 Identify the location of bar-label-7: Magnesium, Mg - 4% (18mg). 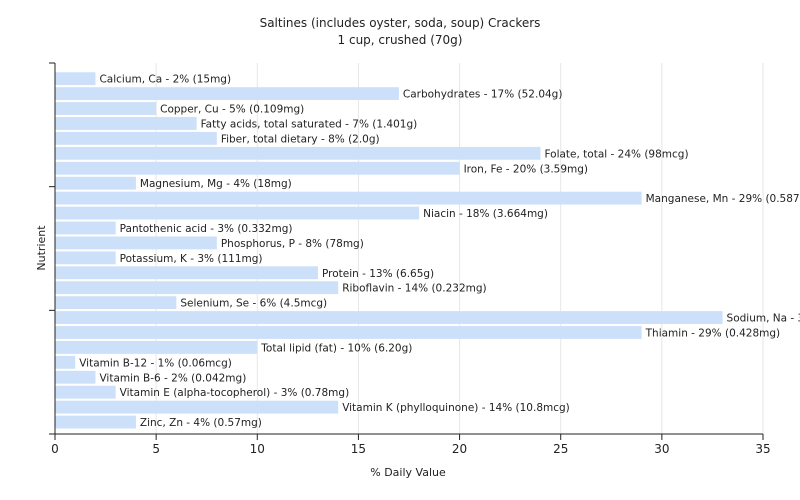
(216, 184).